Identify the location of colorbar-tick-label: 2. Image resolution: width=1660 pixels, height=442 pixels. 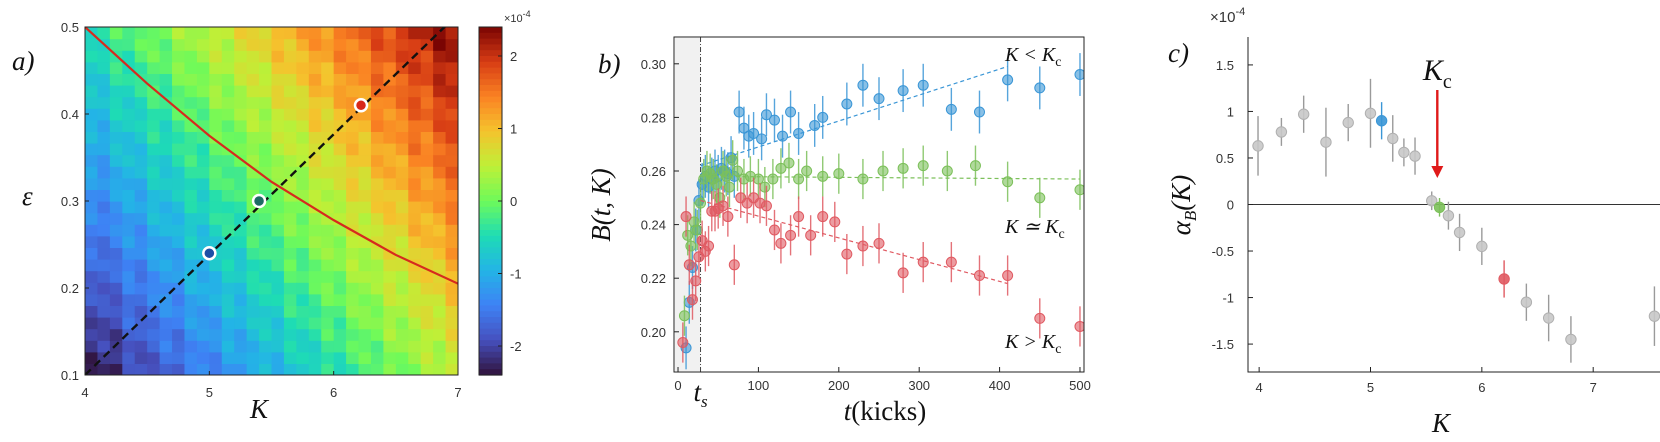
(513, 56).